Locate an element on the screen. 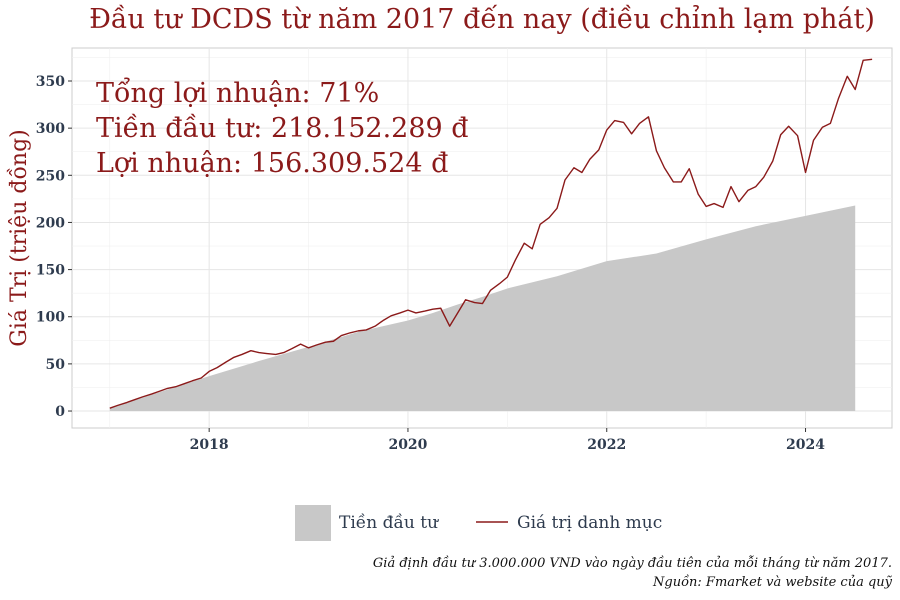  x-axis-ticks: 2018 2020 2022 2024 is located at coordinates (507, 440).